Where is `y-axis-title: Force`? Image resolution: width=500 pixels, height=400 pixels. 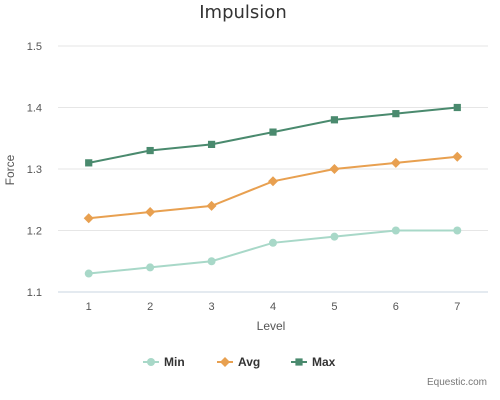 y-axis-title: Force is located at coordinates (10, 169).